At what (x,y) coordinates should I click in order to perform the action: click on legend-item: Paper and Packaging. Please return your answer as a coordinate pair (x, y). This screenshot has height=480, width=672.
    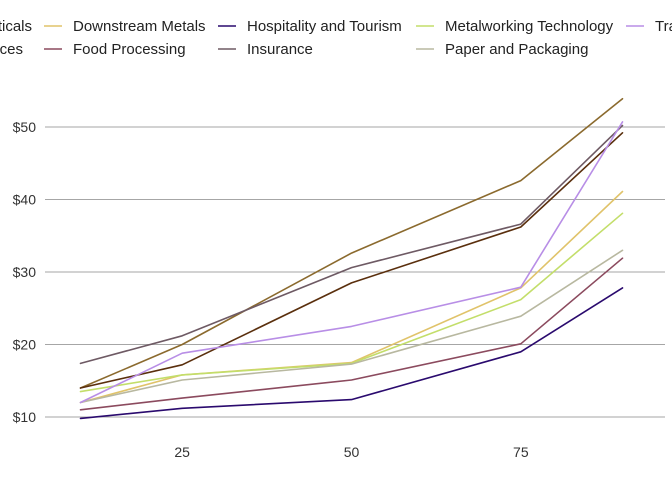
    Looking at the image, I should click on (502, 49).